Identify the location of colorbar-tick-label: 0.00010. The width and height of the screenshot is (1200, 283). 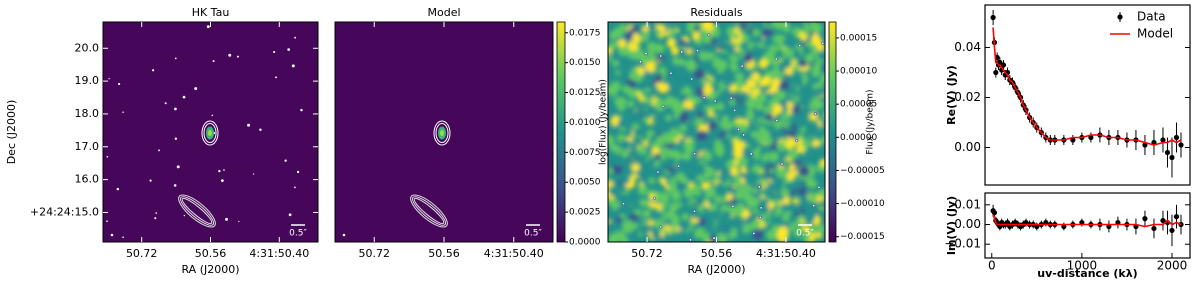
(858, 72).